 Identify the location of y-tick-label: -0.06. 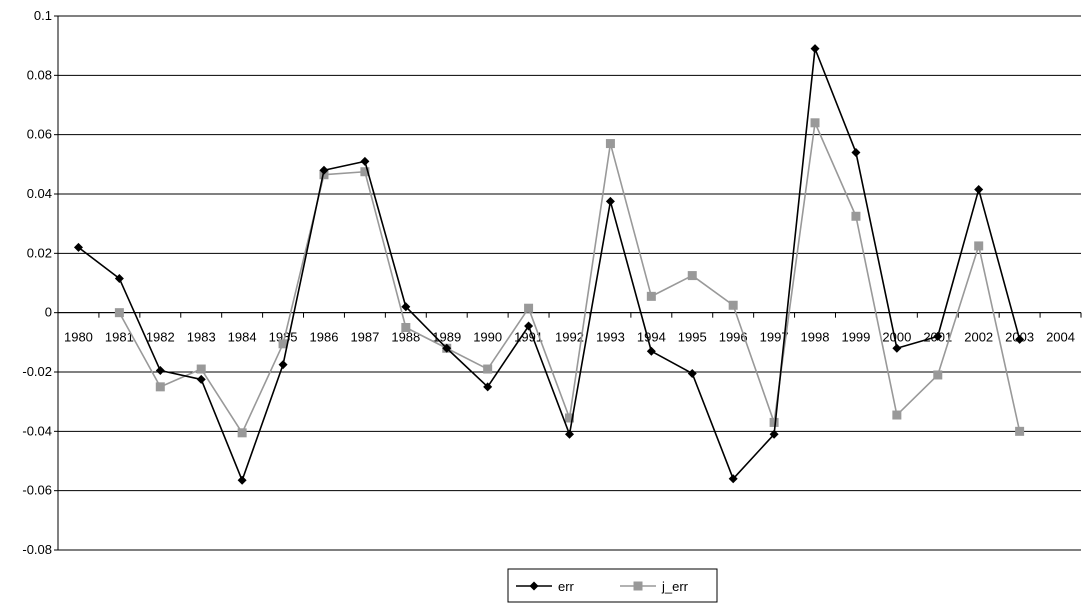
(37, 490).